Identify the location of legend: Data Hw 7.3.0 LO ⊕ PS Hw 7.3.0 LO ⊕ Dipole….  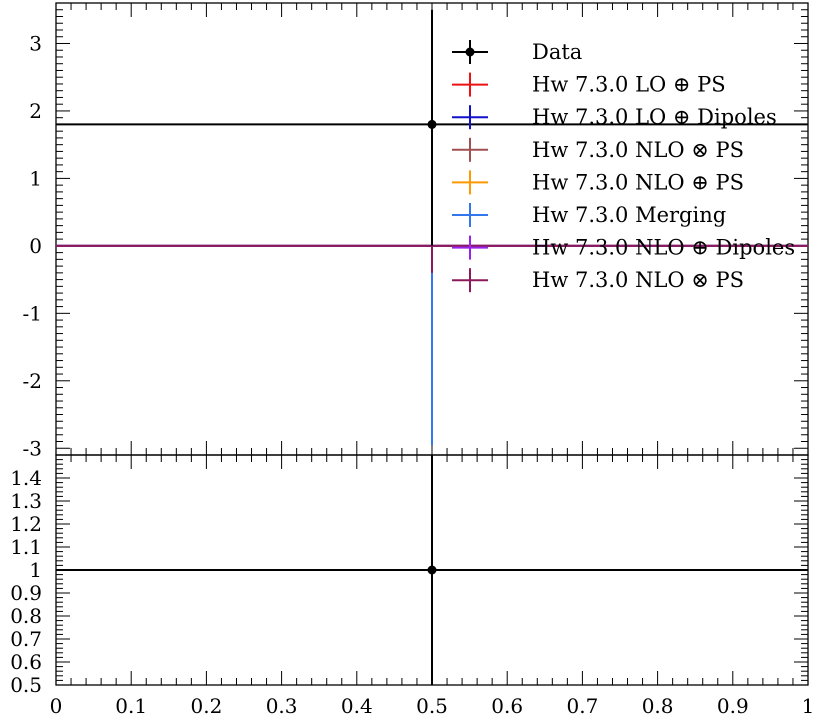
(623, 166).